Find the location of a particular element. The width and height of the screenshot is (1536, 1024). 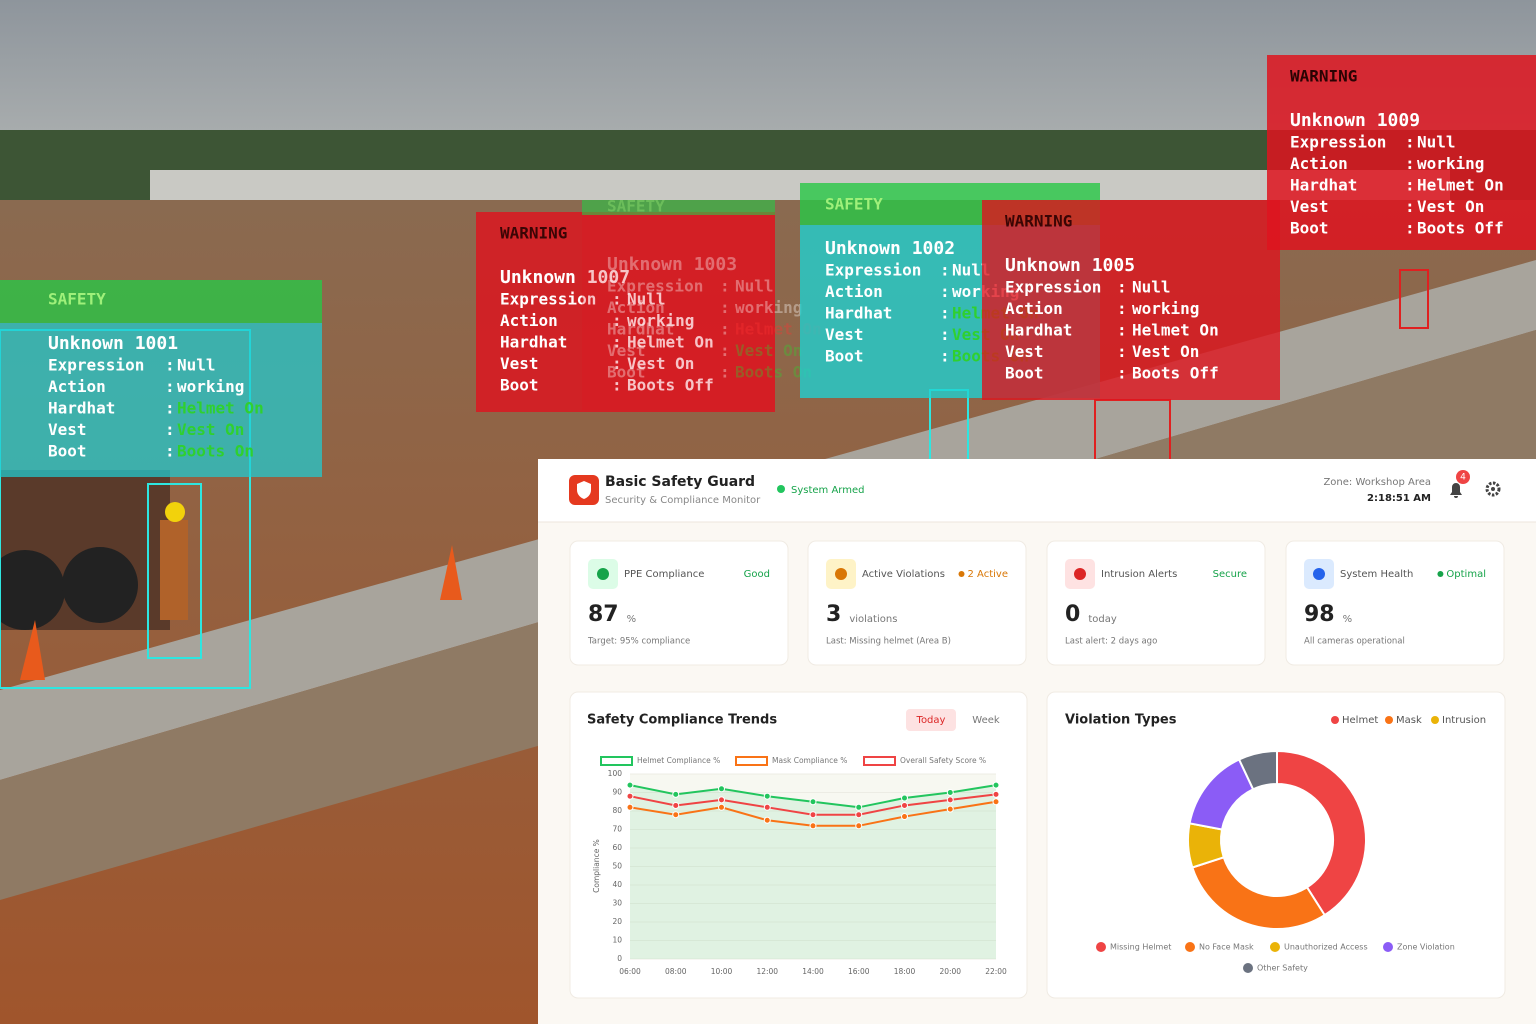

detection-status: SAFETY is located at coordinates (77, 299).